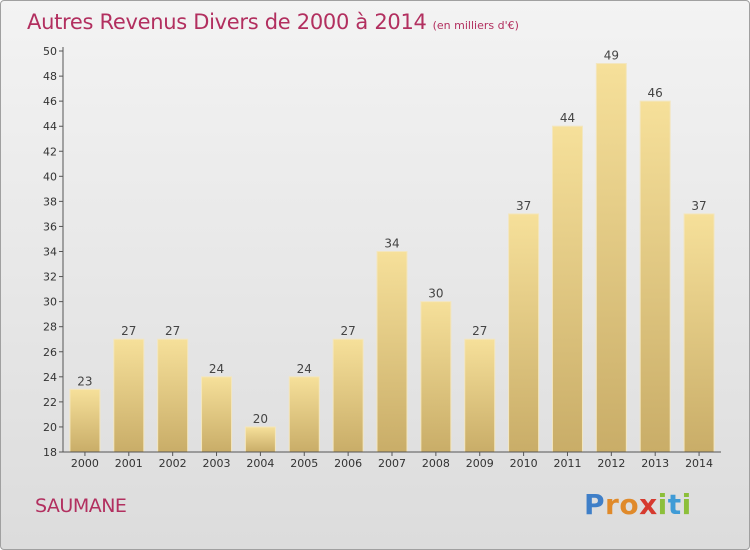 The width and height of the screenshot is (750, 550). What do you see at coordinates (611, 463) in the screenshot?
I see `x-tick-label: 2012` at bounding box center [611, 463].